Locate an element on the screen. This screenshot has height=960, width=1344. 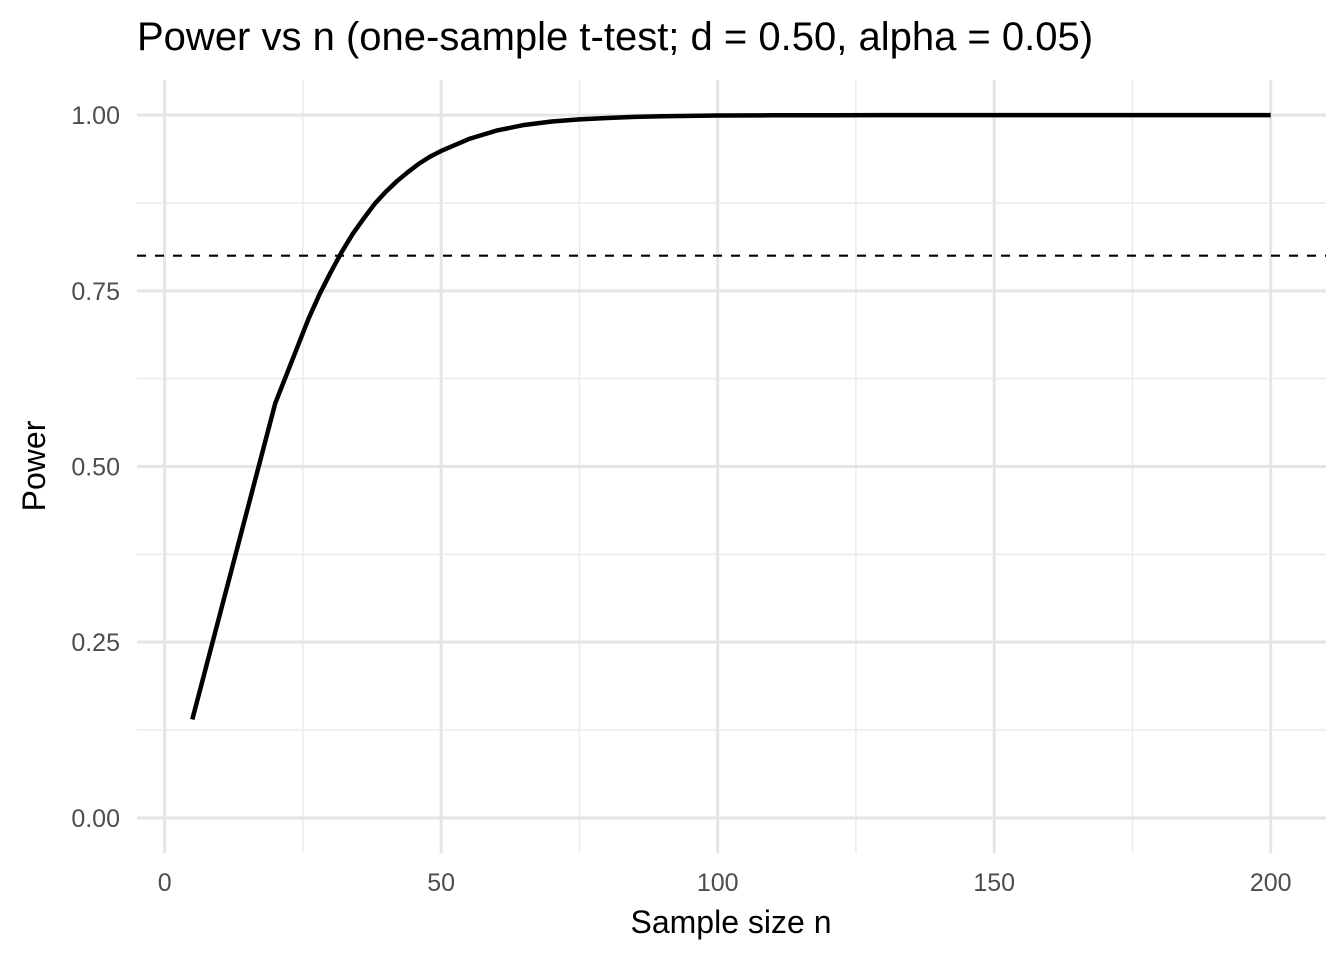
y-tick-label: 0.50 is located at coordinates (95, 468).